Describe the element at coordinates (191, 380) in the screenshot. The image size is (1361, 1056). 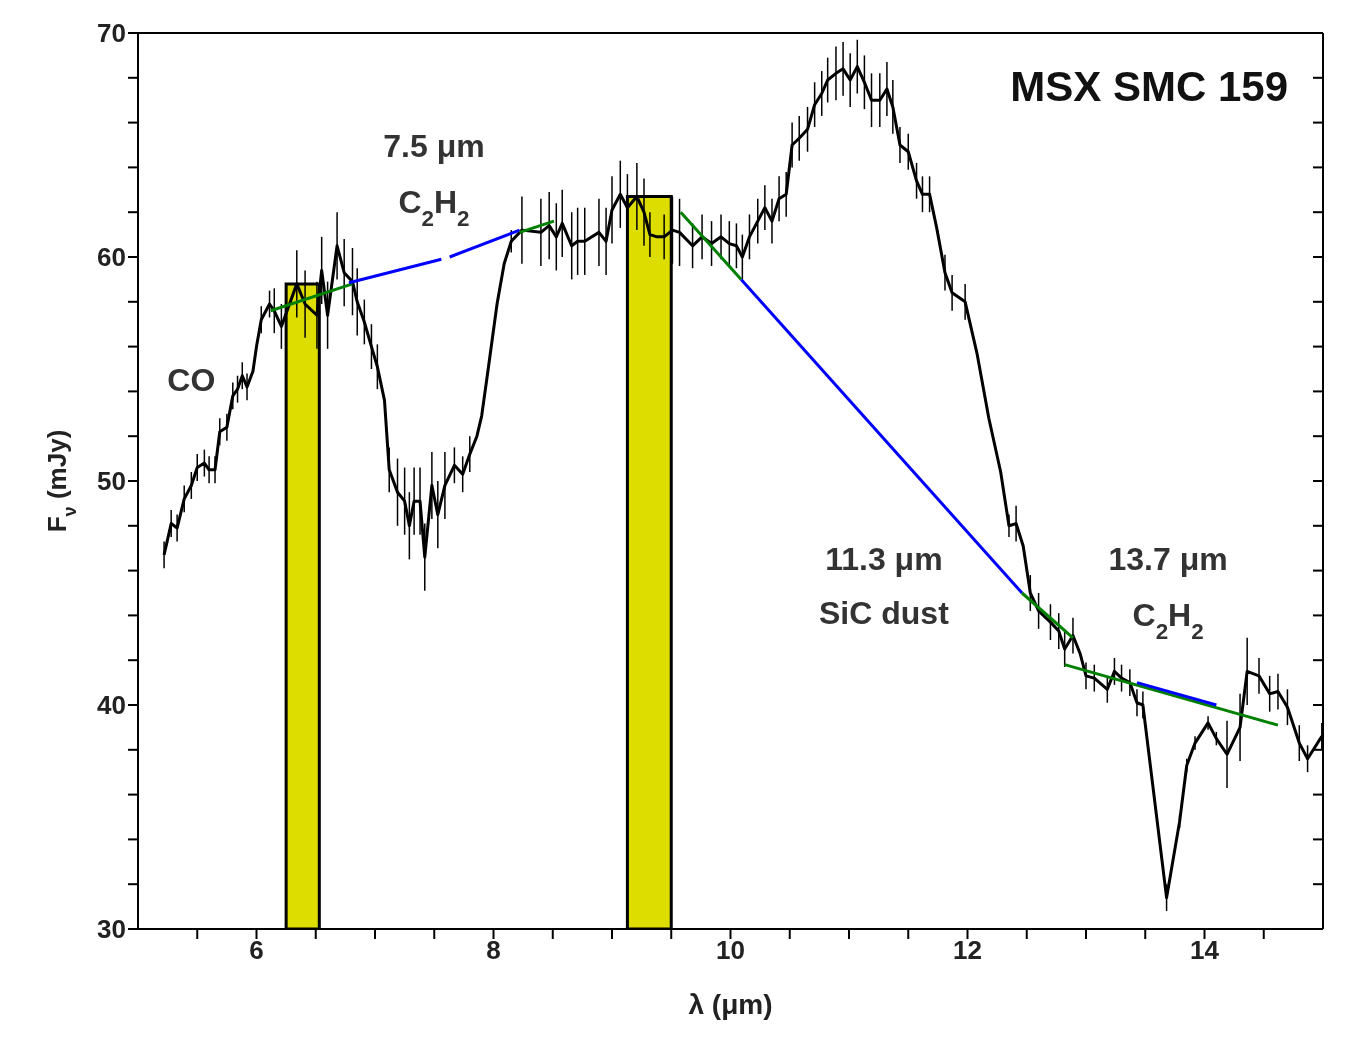
I see `annotation: CO` at that location.